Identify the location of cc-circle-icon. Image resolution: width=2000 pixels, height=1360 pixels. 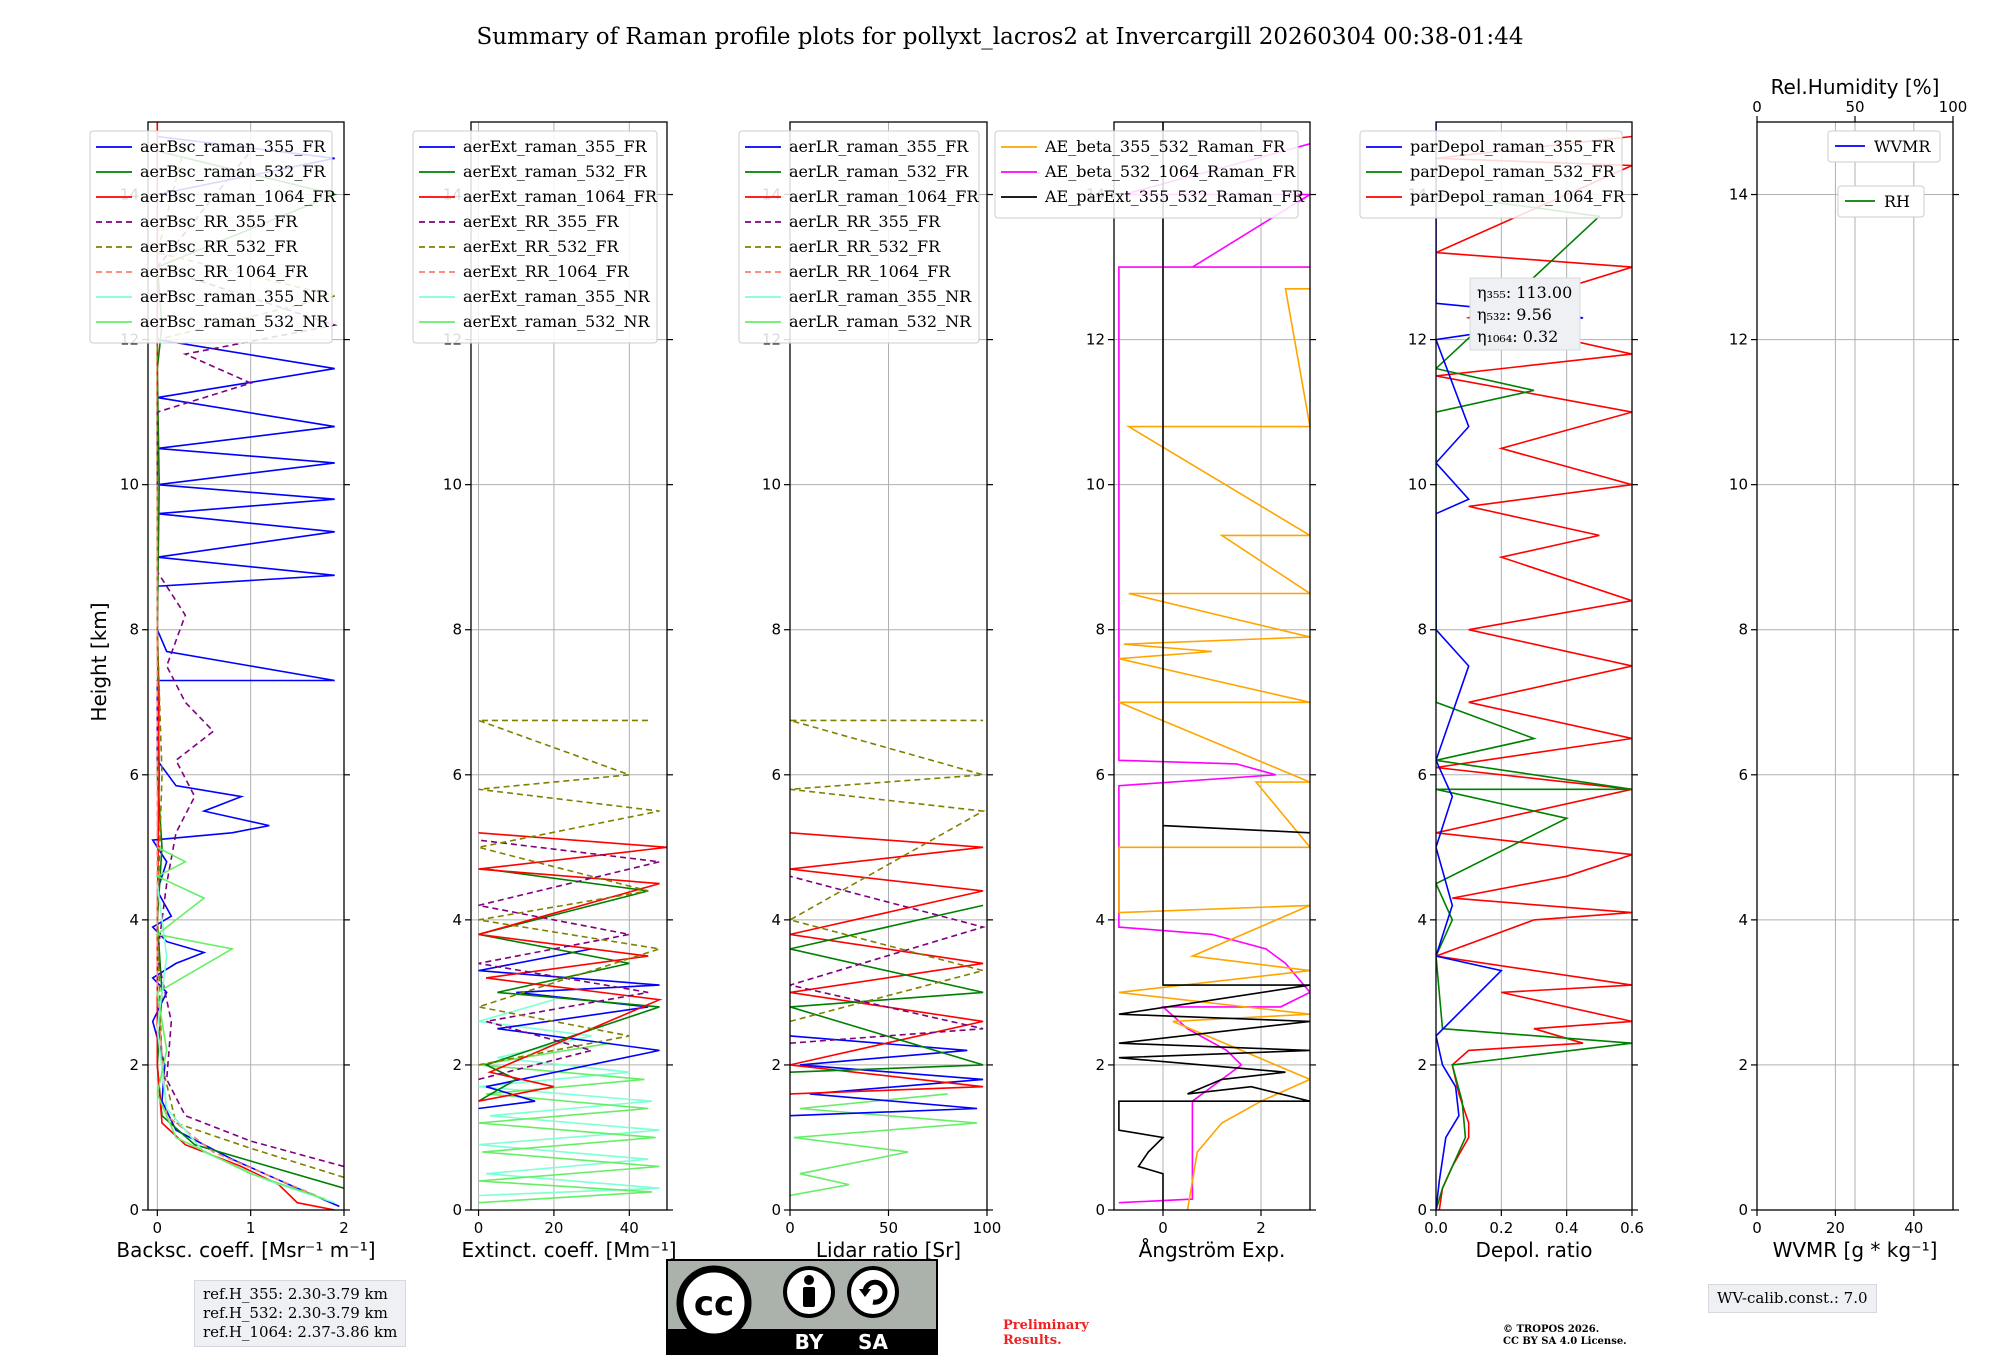
(714, 1303).